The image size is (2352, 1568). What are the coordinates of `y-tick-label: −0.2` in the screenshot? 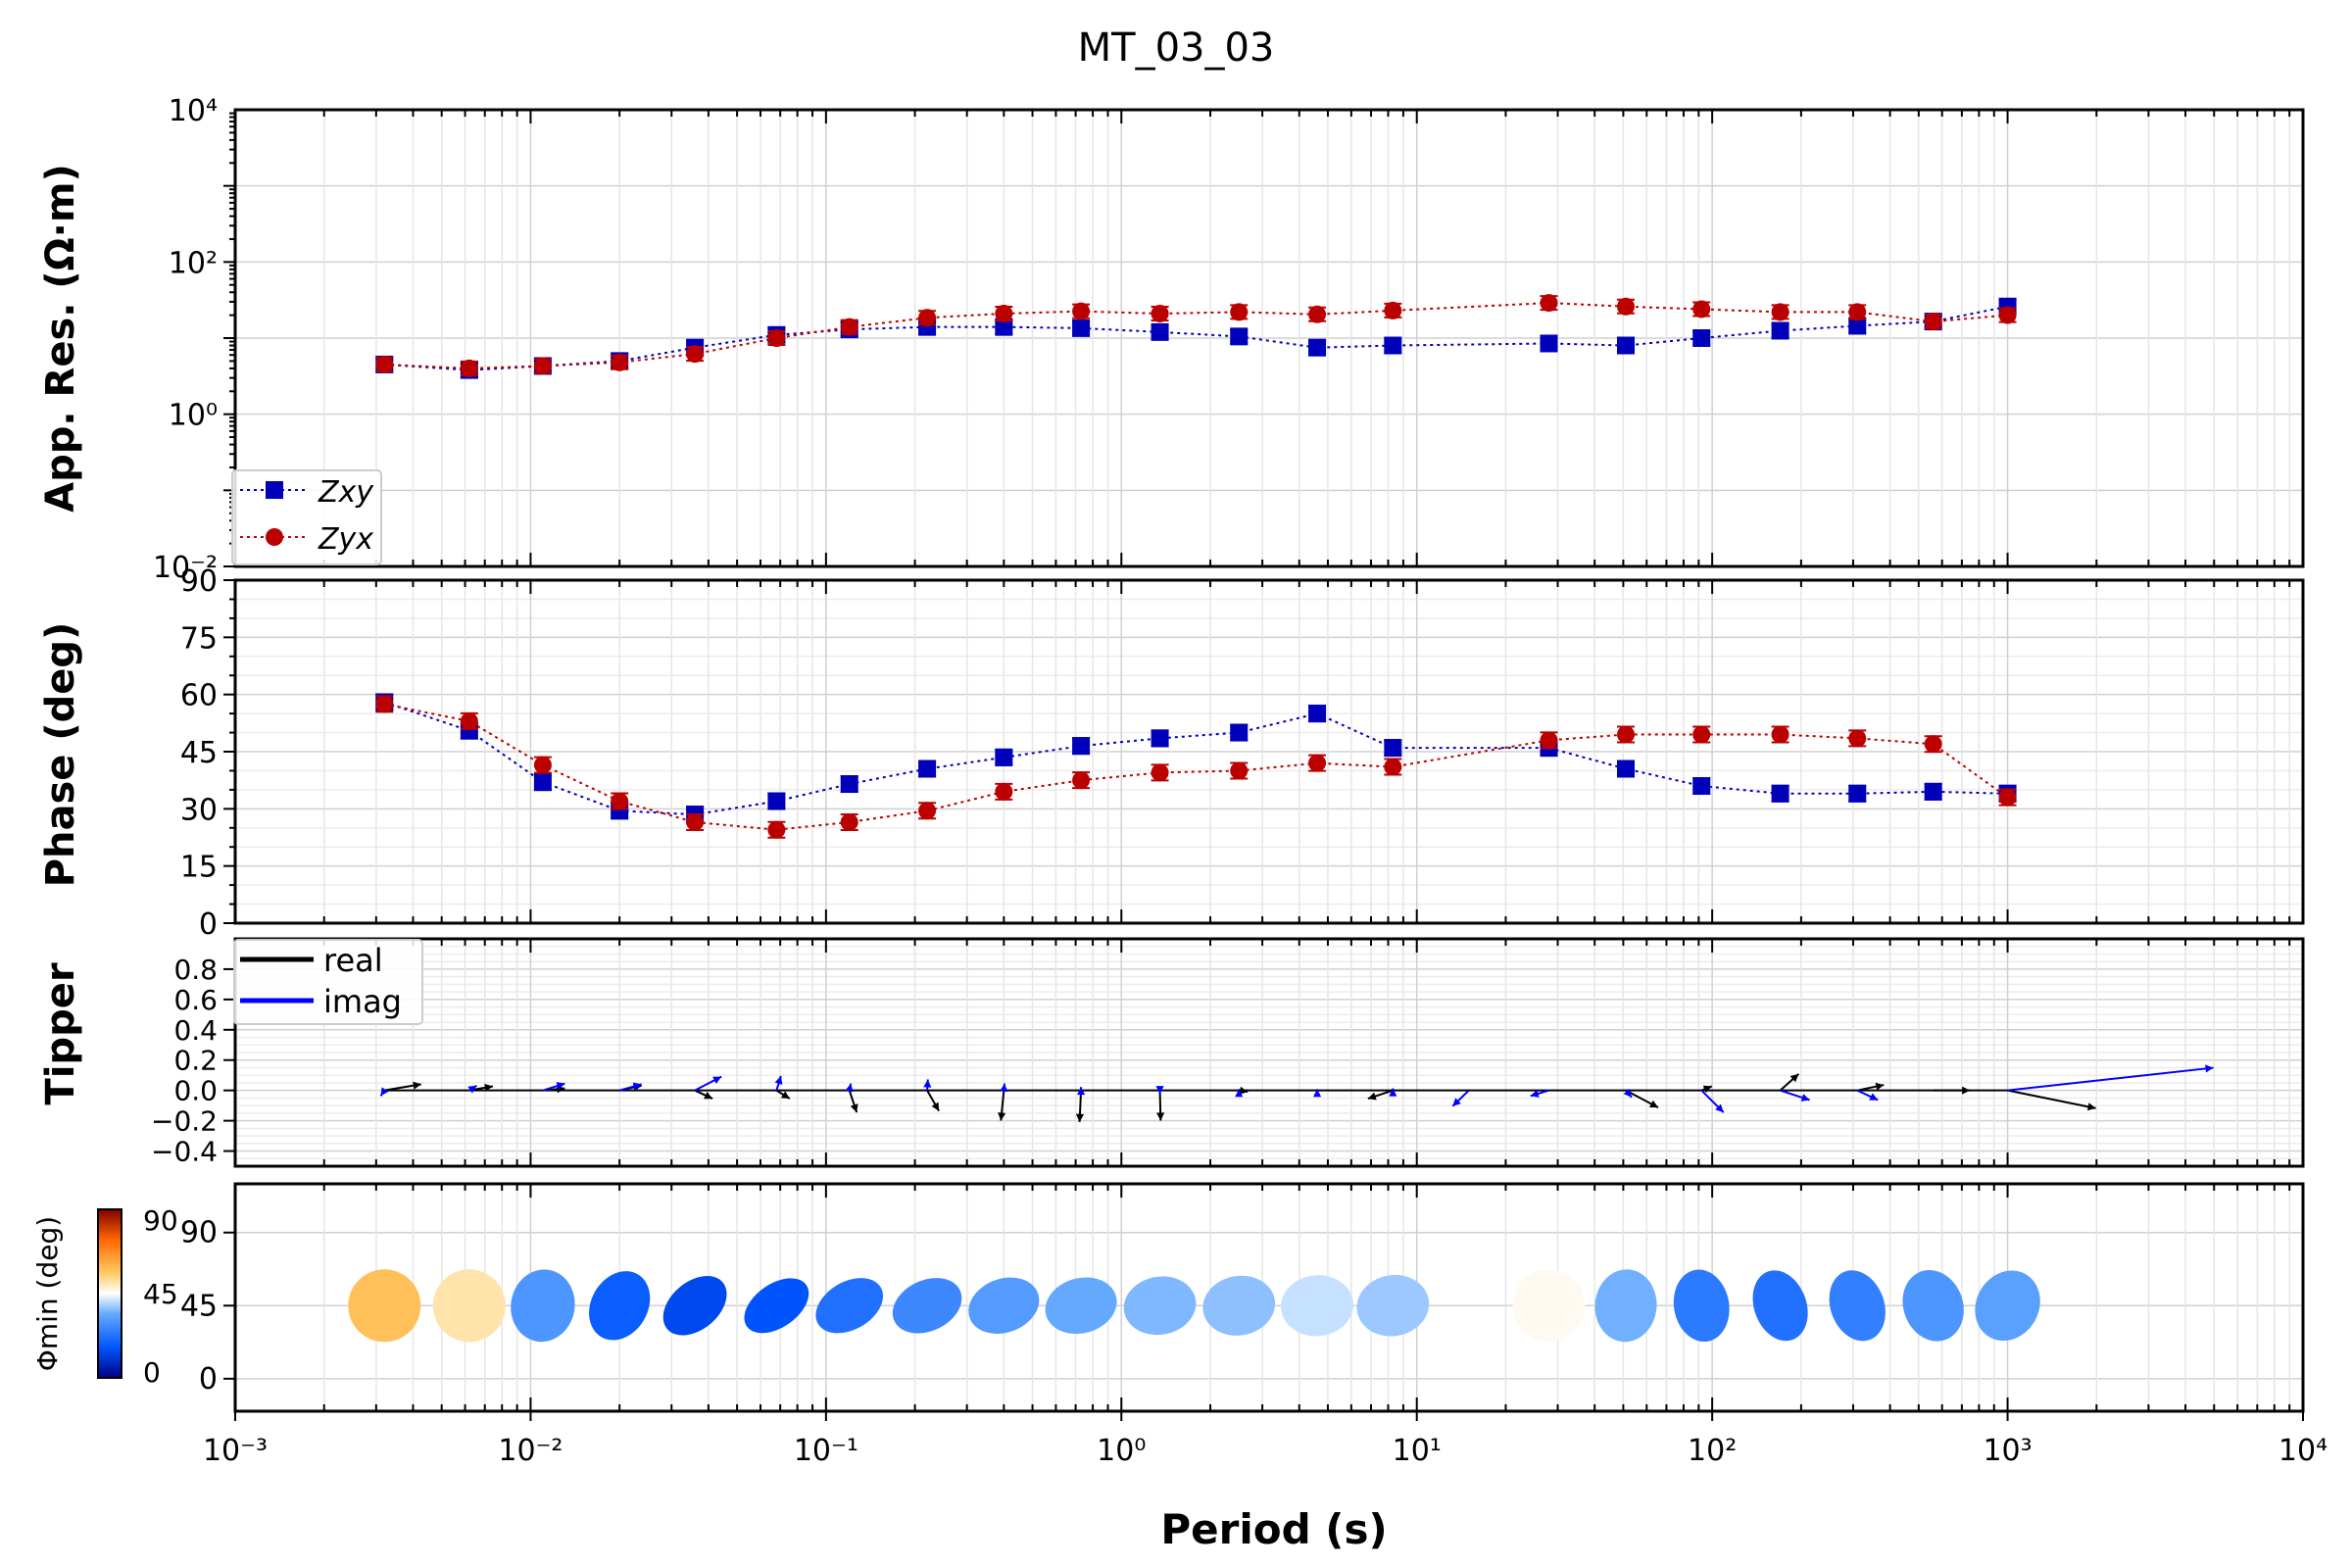 It's located at (184, 1121).